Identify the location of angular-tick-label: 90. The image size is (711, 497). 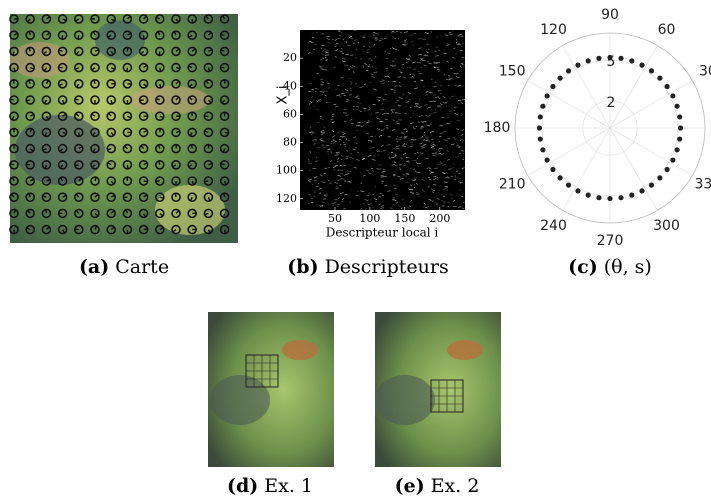
(610, 15).